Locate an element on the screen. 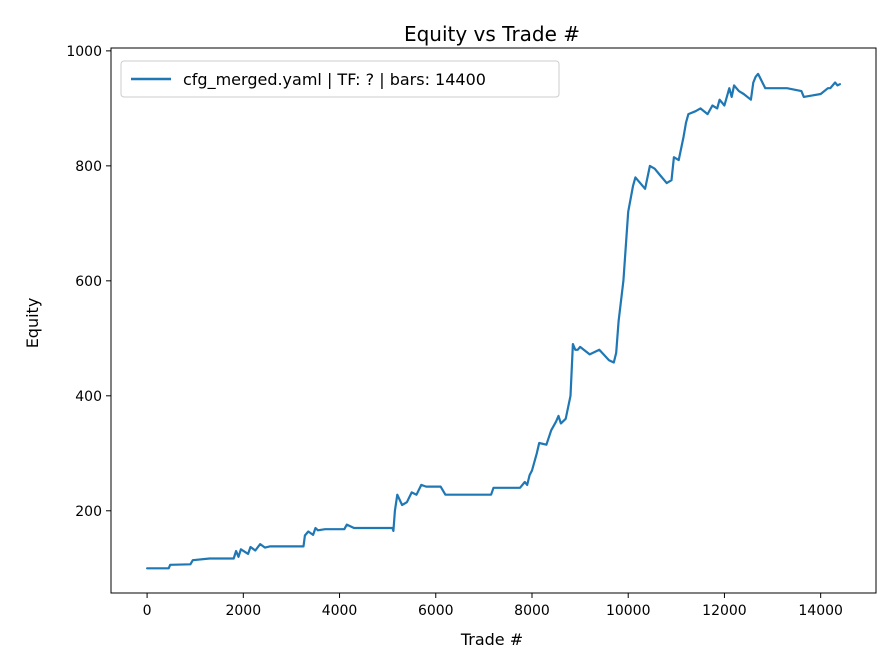  x-tick-label: 8000 is located at coordinates (532, 611).